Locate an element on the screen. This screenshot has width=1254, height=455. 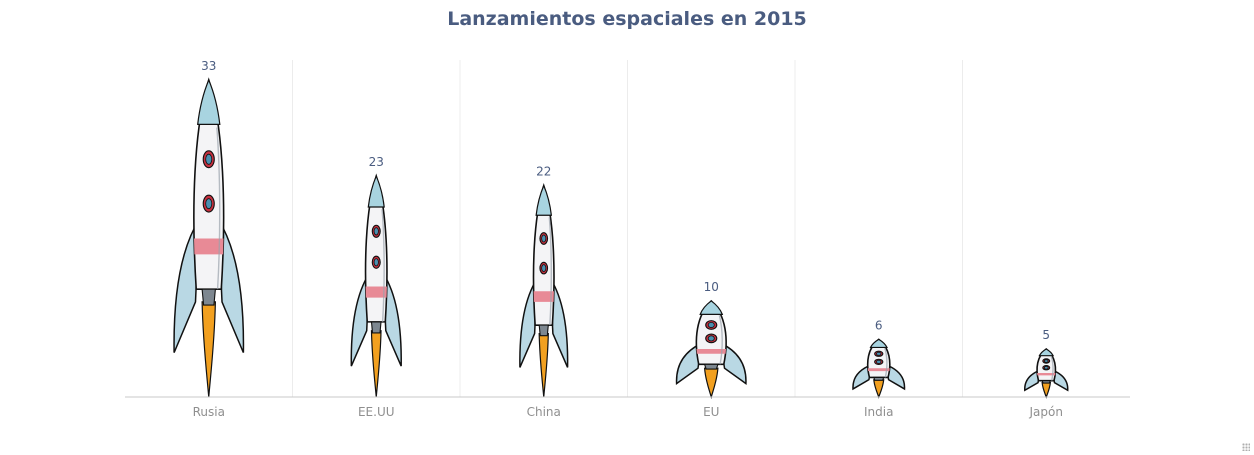
x-tick-label: EU is located at coordinates (711, 412).